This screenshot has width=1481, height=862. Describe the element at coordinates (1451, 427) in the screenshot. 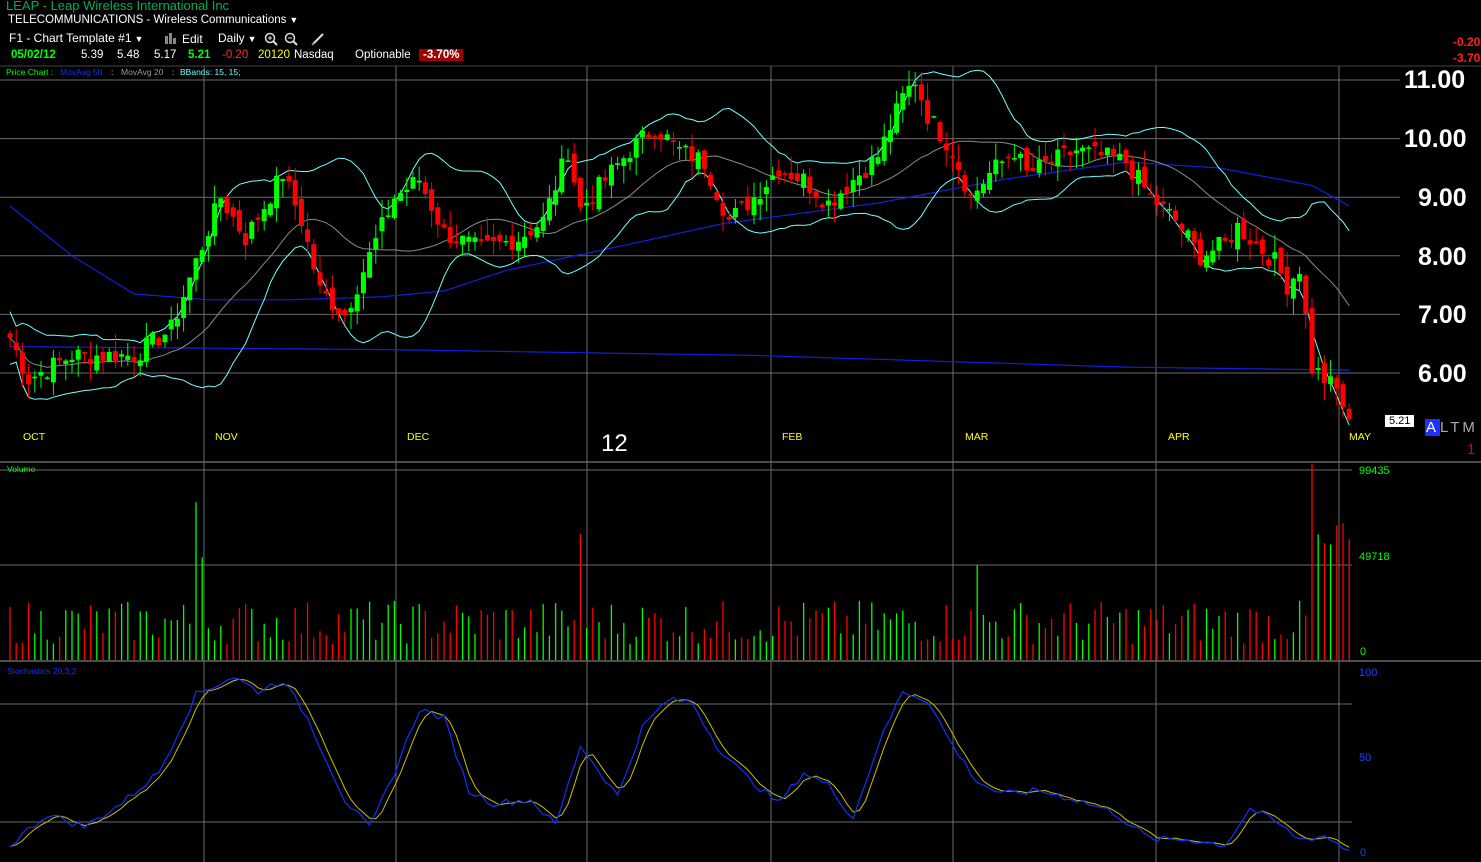

I see `altm-indicator: ALTM` at that location.